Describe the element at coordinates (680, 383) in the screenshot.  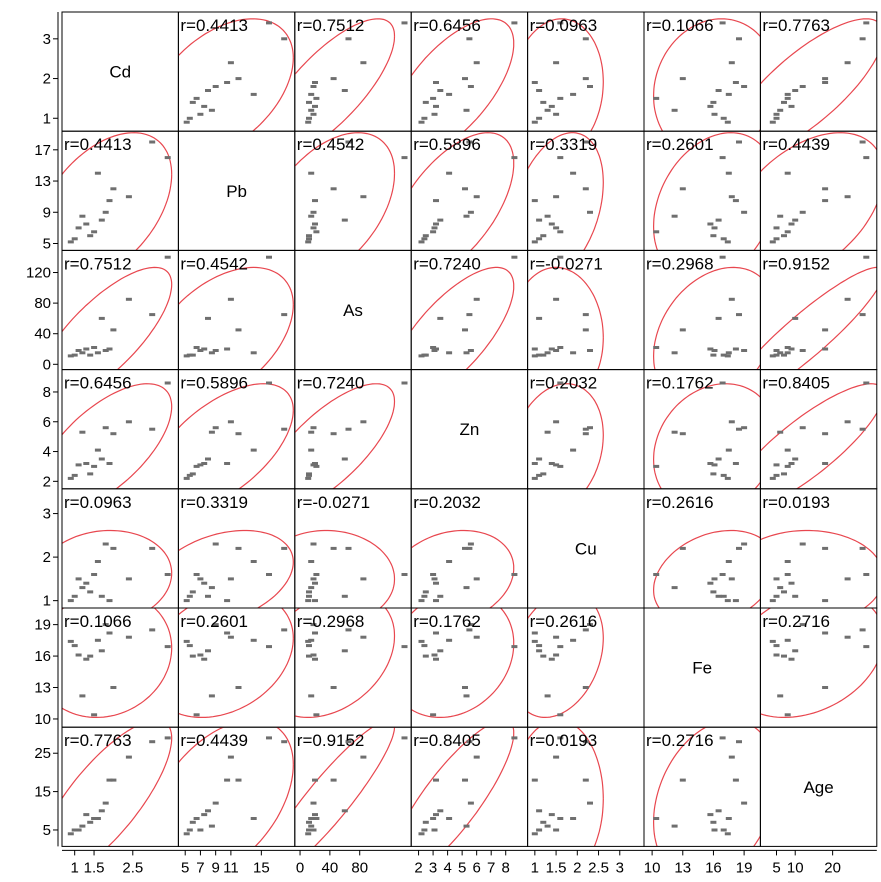
I see `correlation-label: r=0.1762` at that location.